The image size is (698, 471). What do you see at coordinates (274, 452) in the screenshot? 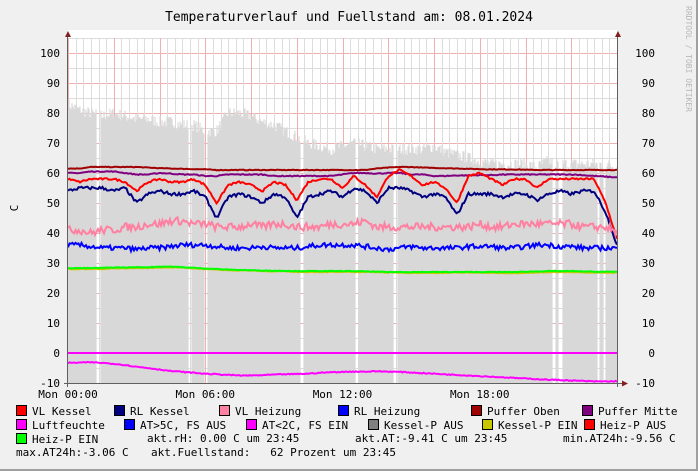
I see `stat-fuellstand: akt.Fuellstand: 62 Prozent um 23:45` at bounding box center [274, 452].